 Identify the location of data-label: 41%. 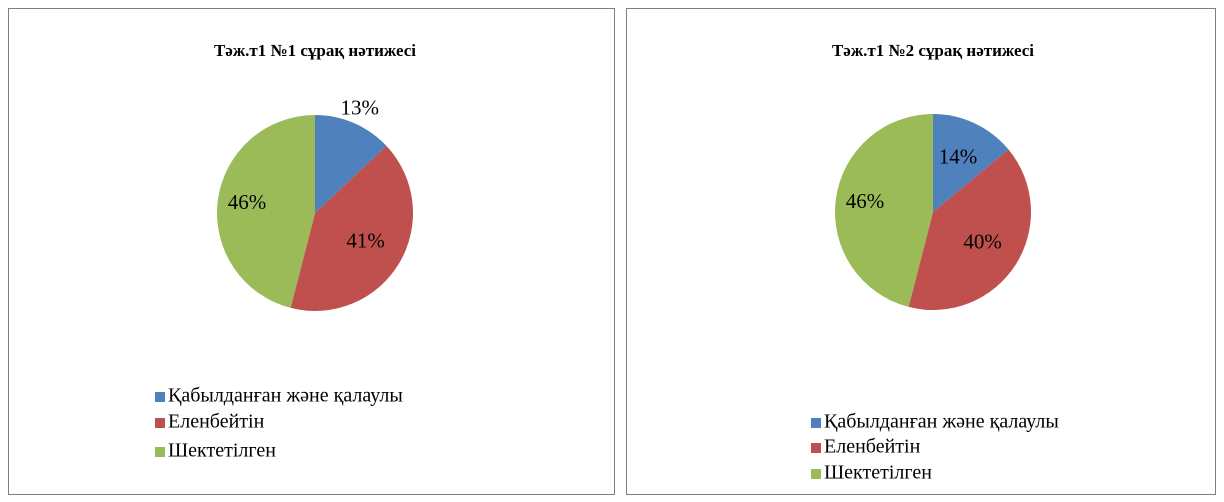
(365, 241).